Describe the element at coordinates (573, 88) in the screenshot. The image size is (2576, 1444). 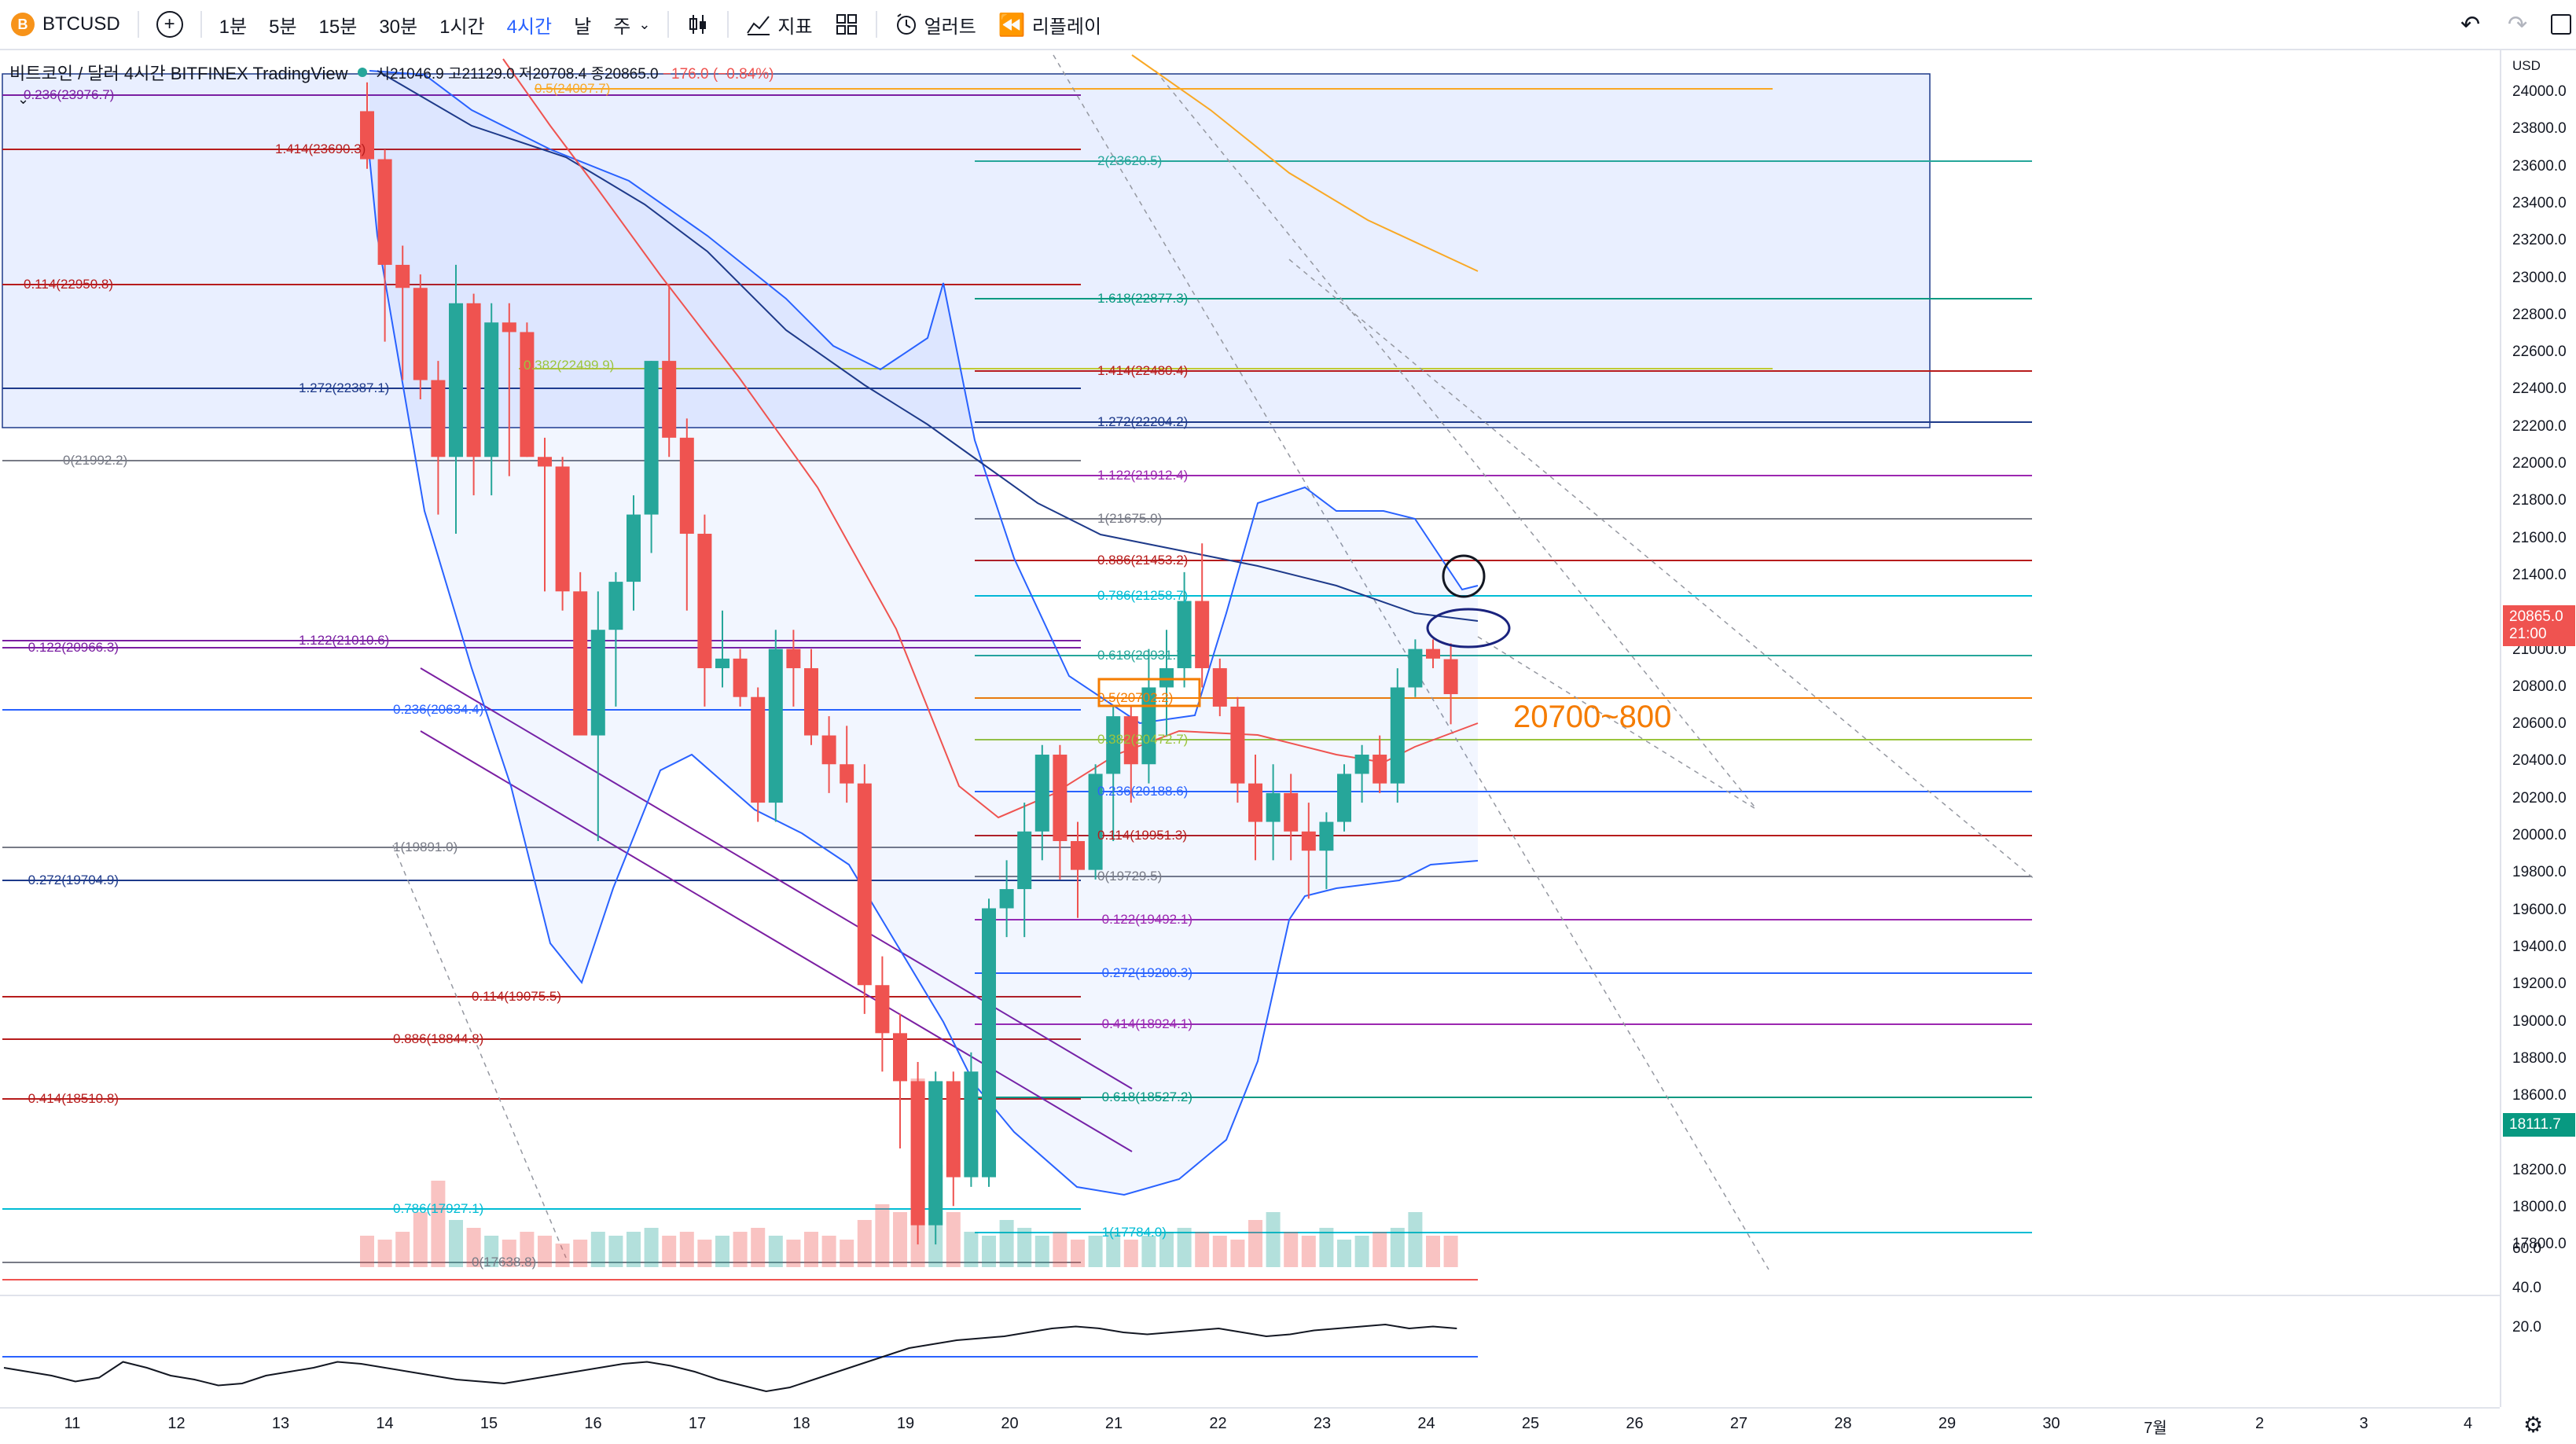
I see `fib-label: 0.5(24007.7)` at that location.